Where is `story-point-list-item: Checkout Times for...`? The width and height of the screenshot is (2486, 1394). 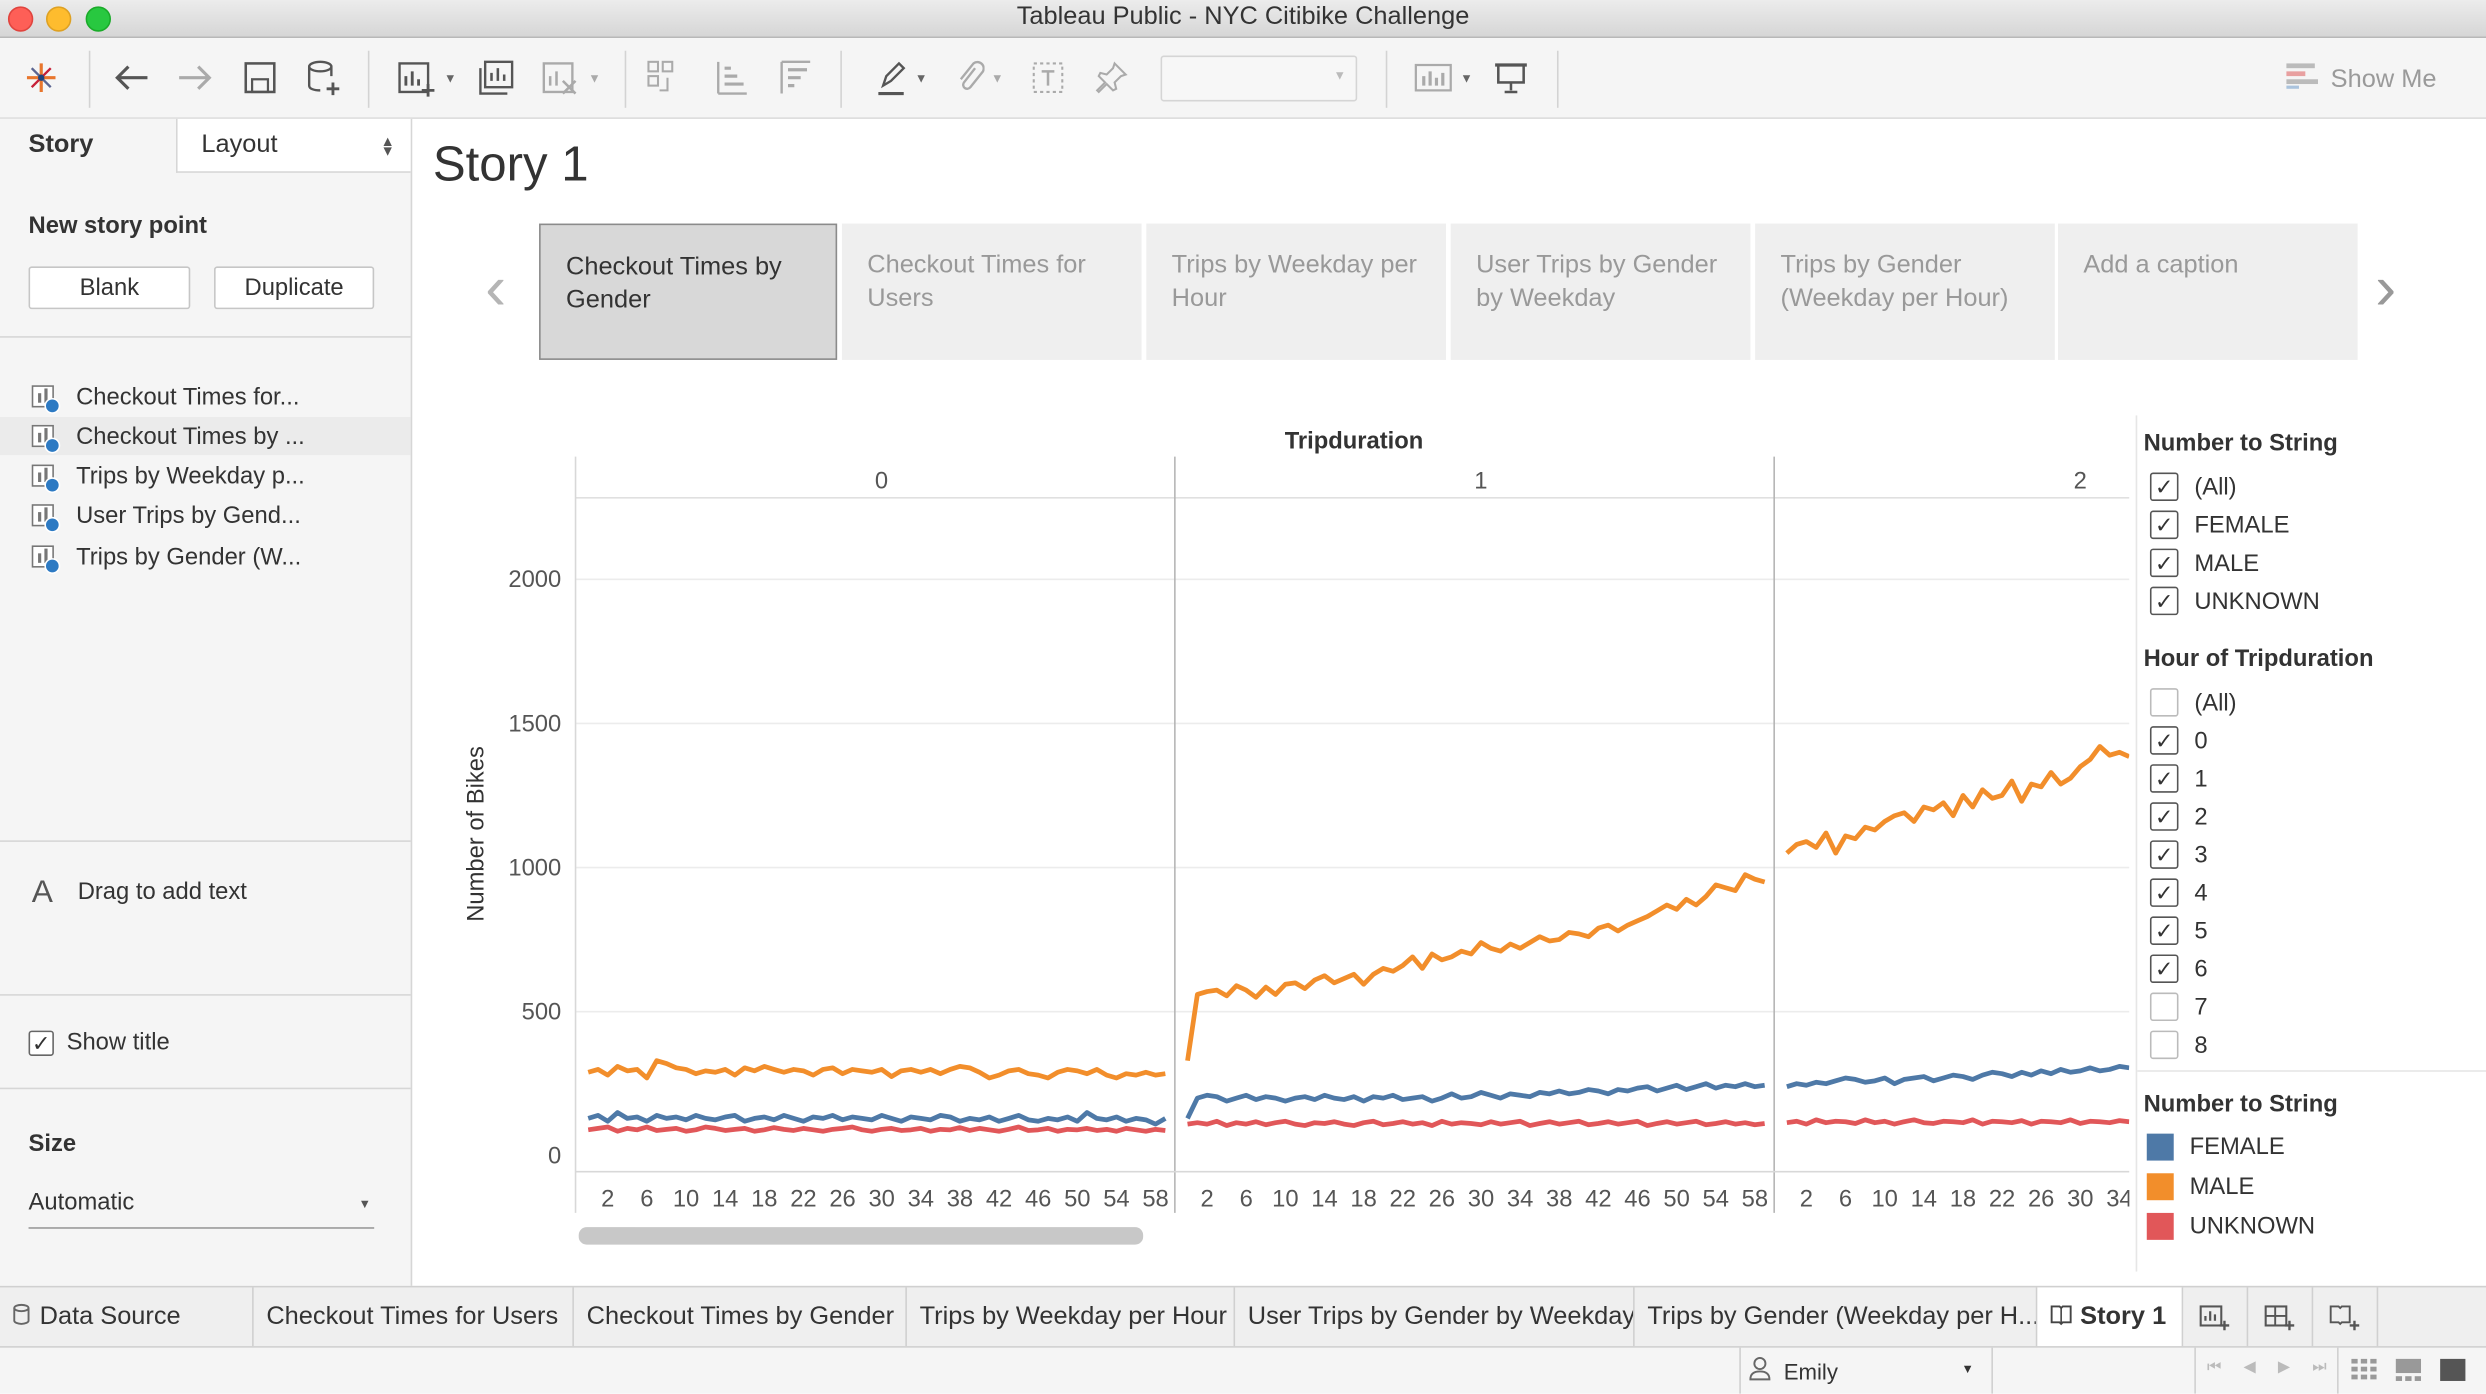
story-point-list-item: Checkout Times for... is located at coordinates (205, 396).